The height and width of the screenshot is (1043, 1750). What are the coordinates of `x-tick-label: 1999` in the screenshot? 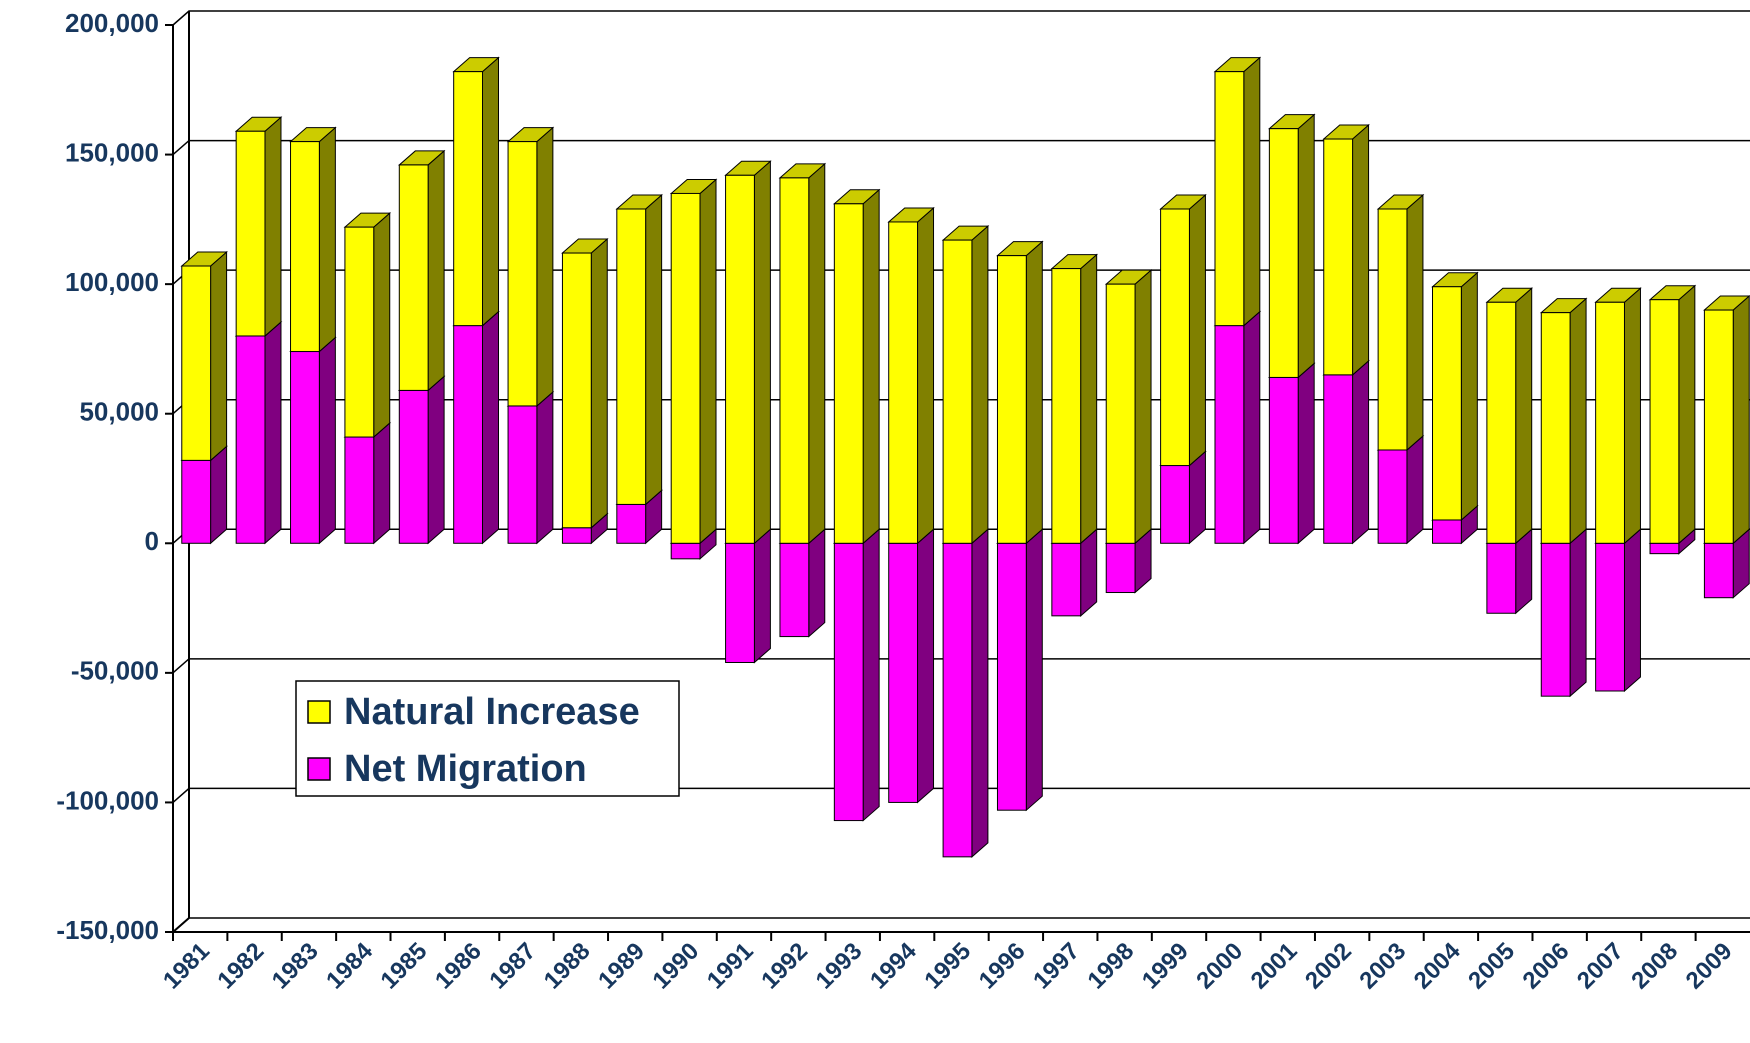 It's located at (1165, 966).